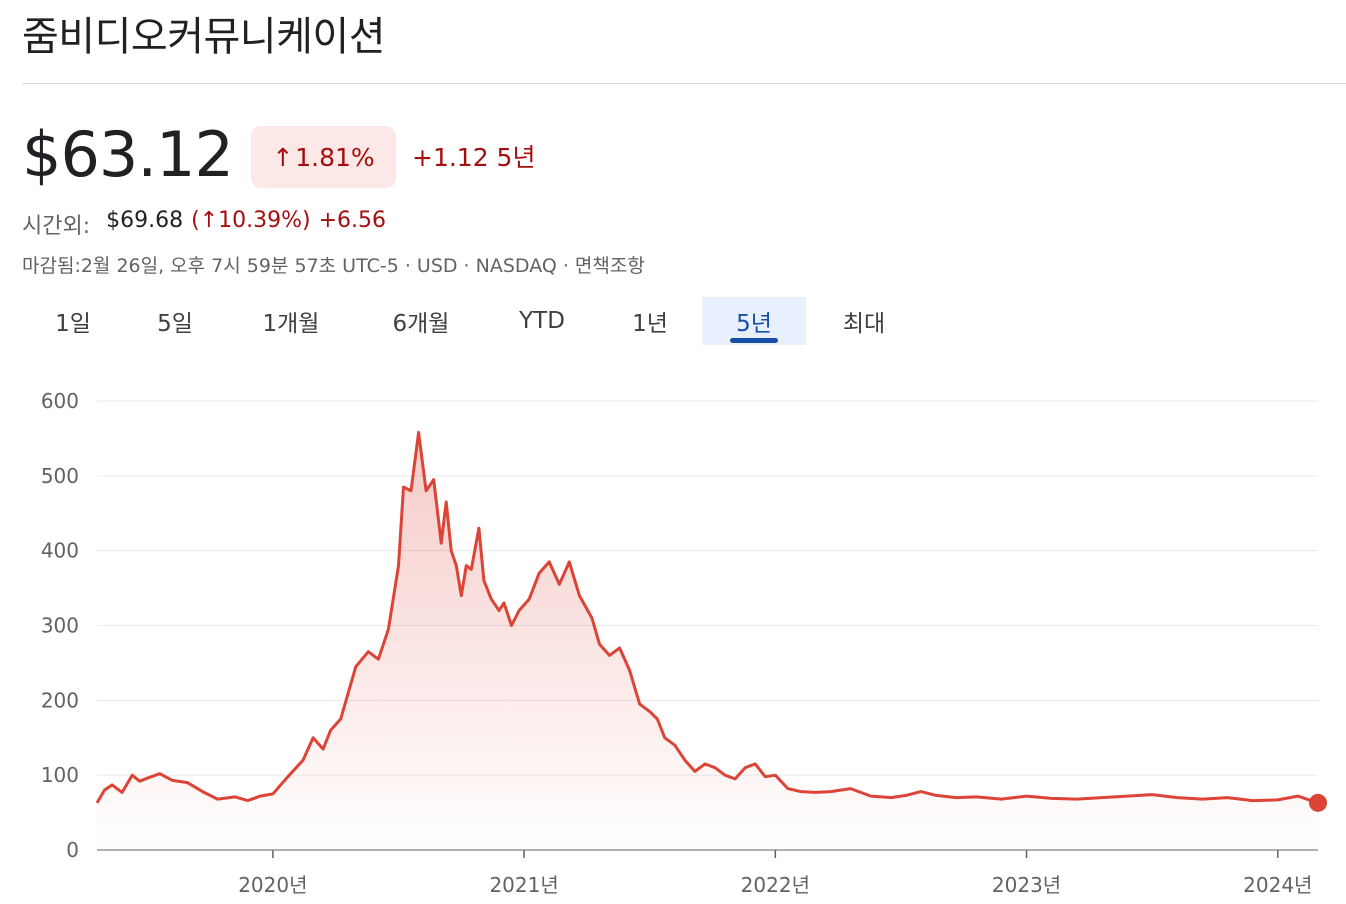 The image size is (1346, 904). Describe the element at coordinates (60, 775) in the screenshot. I see `y-tick-label: 100` at that location.